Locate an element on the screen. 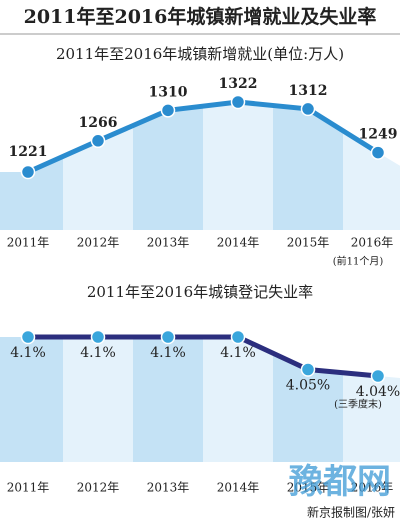 The height and width of the screenshot is (523, 400). value-label: 1312 is located at coordinates (308, 91).